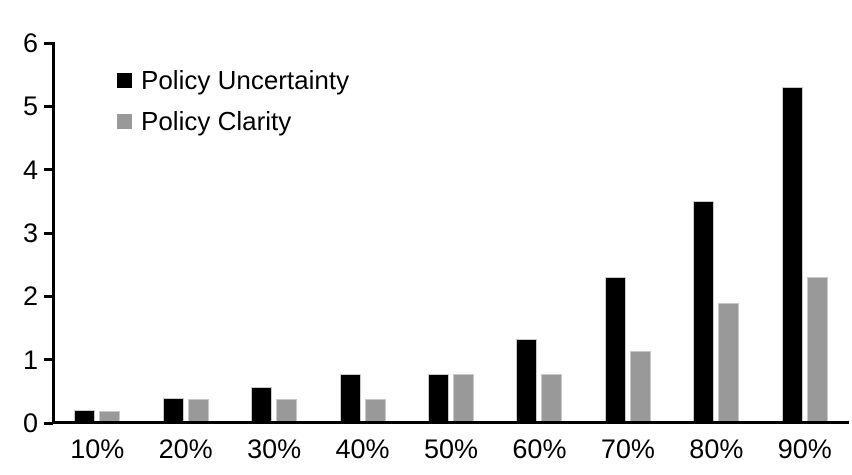  What do you see at coordinates (30, 169) in the screenshot?
I see `y-tick-label-4: 4` at bounding box center [30, 169].